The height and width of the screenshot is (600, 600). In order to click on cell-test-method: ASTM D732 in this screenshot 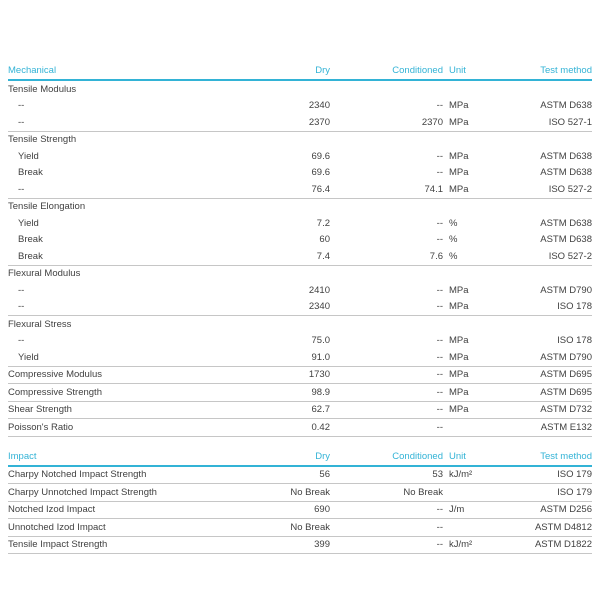, I will do `click(549, 410)`.